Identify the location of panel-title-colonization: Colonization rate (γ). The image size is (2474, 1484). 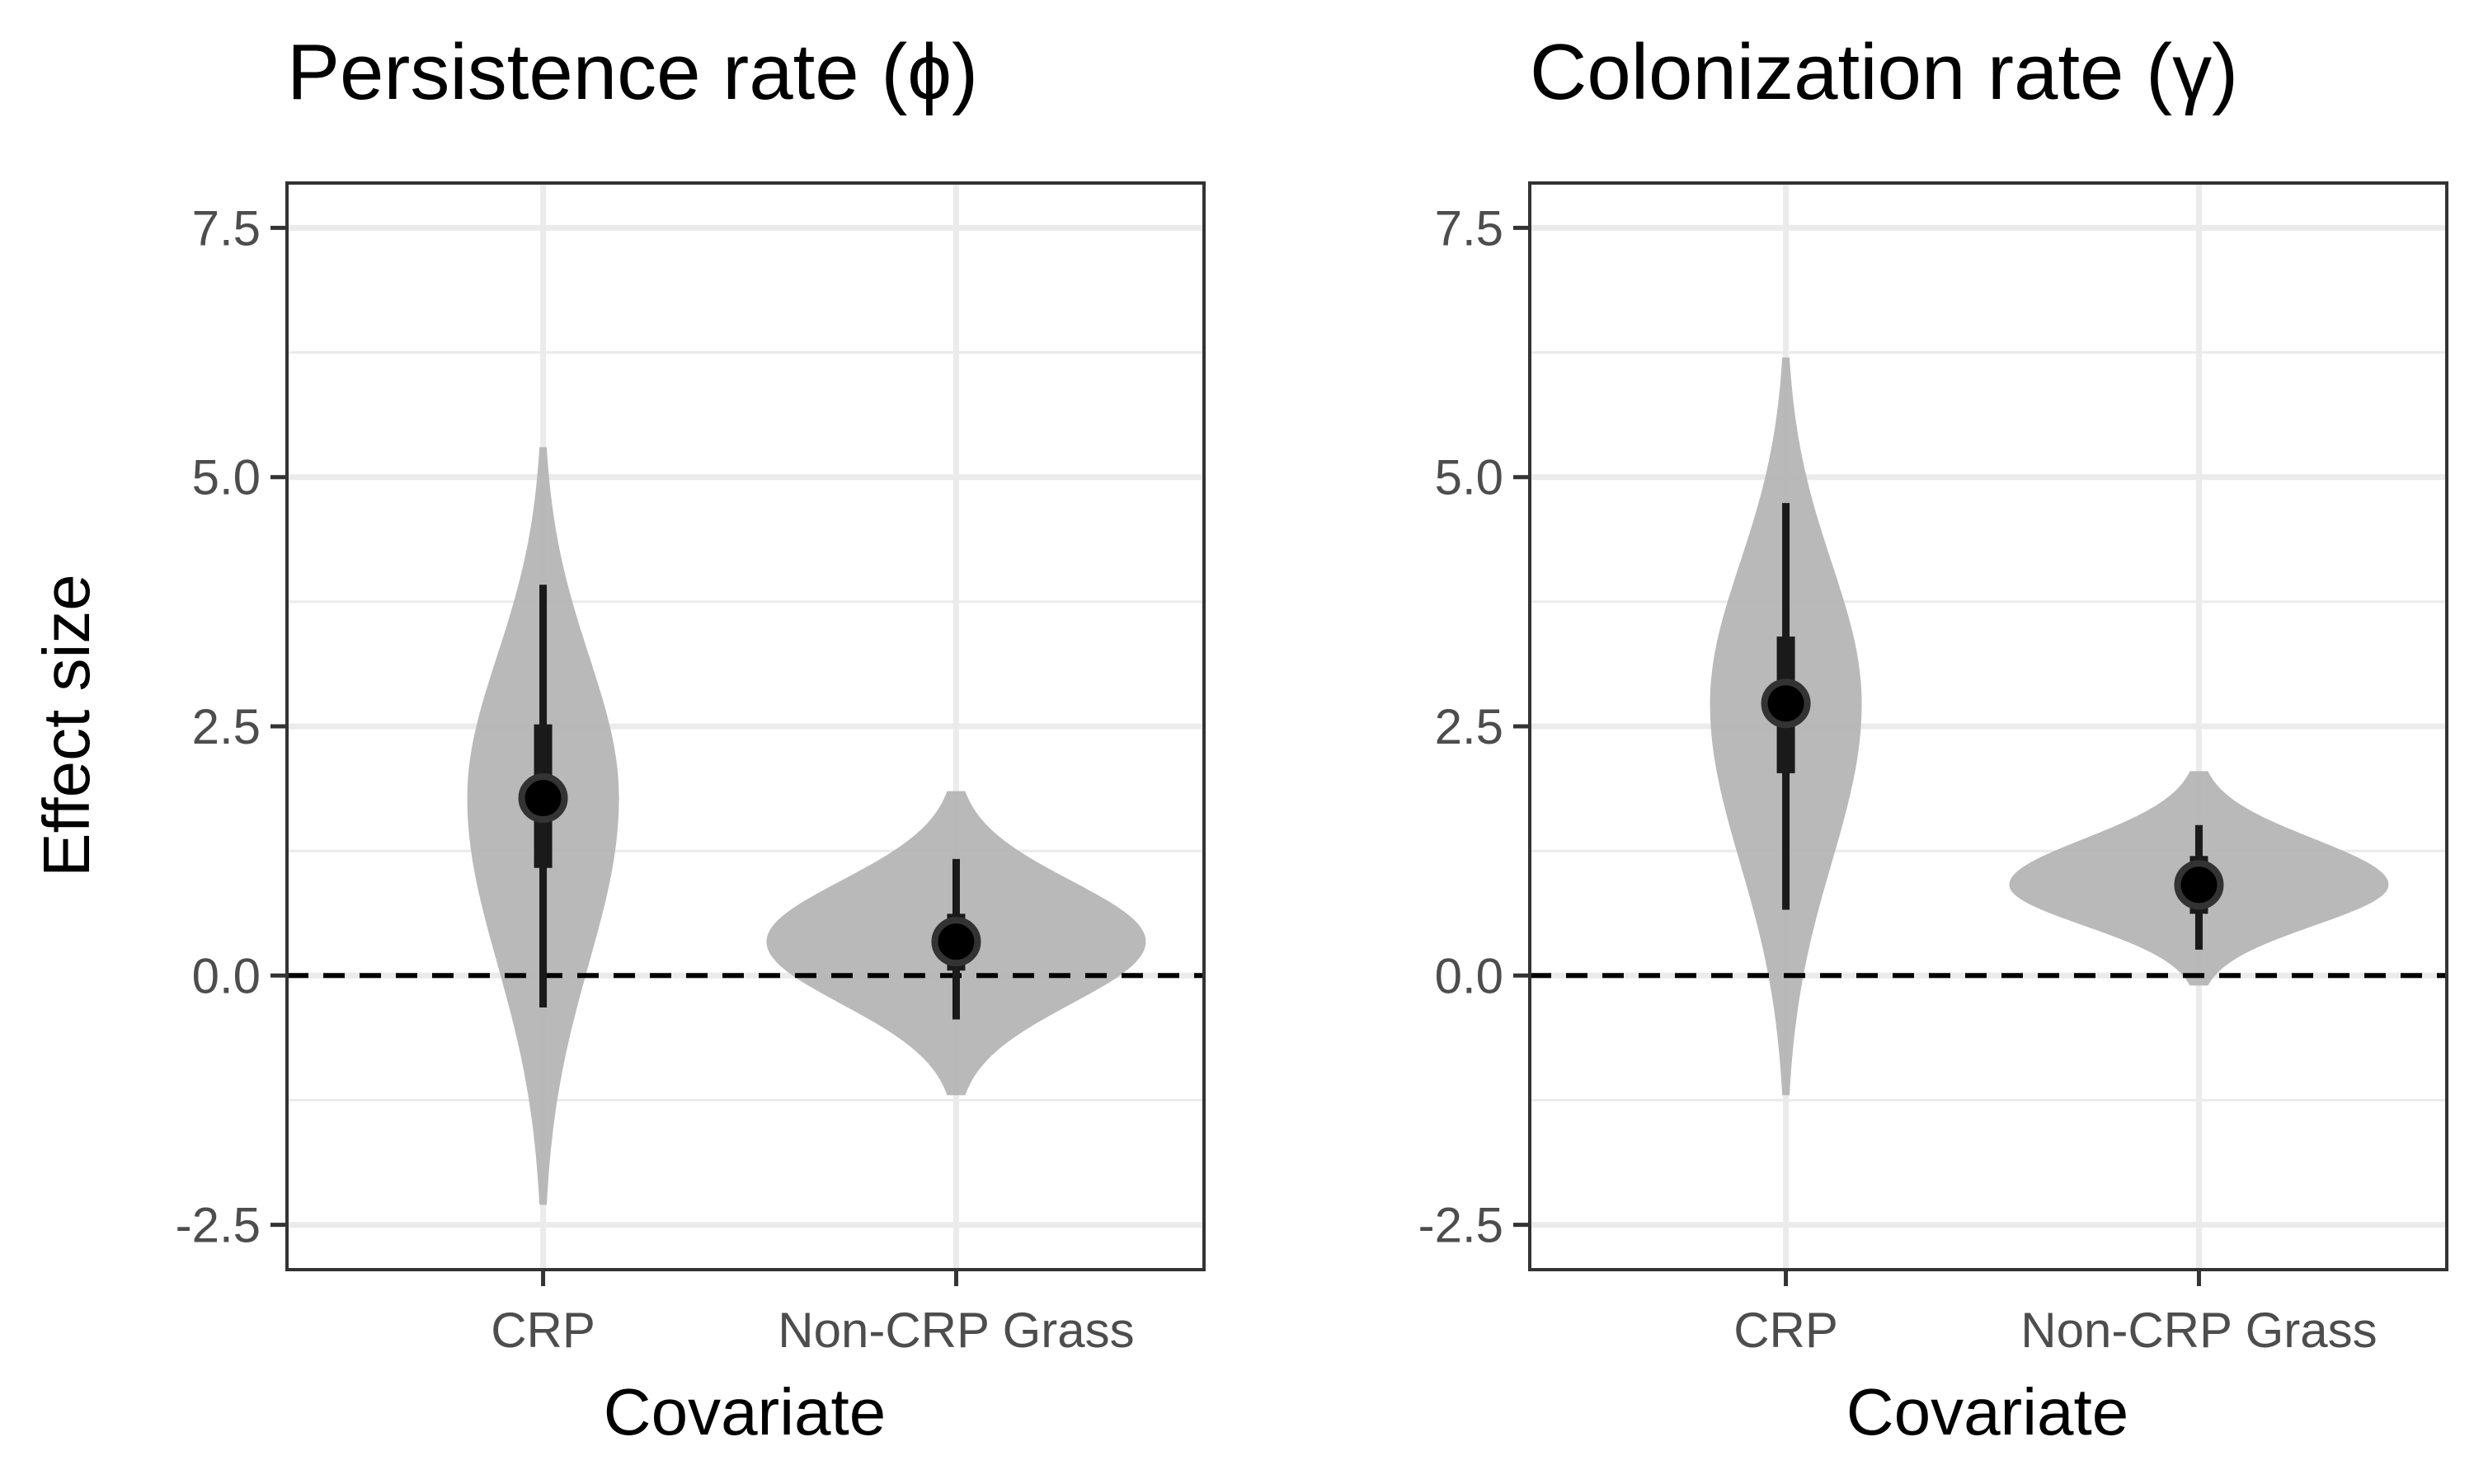
(1884, 72).